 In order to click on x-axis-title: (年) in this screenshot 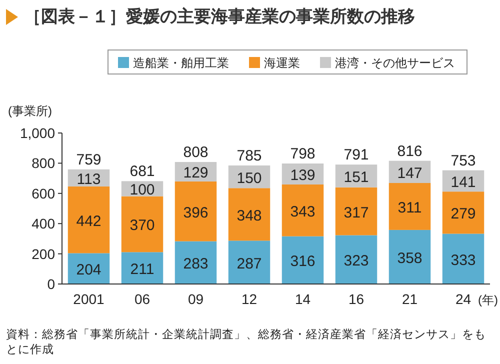, I will do `click(488, 300)`.